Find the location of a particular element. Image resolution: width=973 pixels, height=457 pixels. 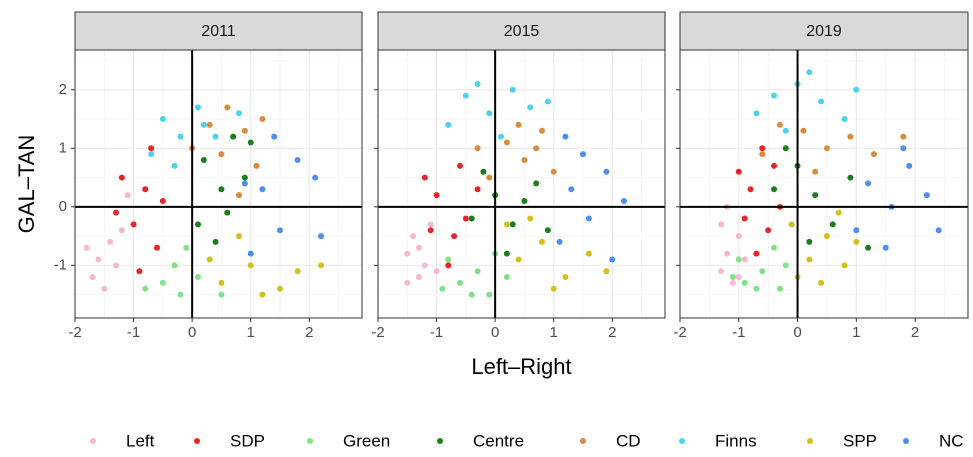

x-tick-label: -1 is located at coordinates (133, 332).